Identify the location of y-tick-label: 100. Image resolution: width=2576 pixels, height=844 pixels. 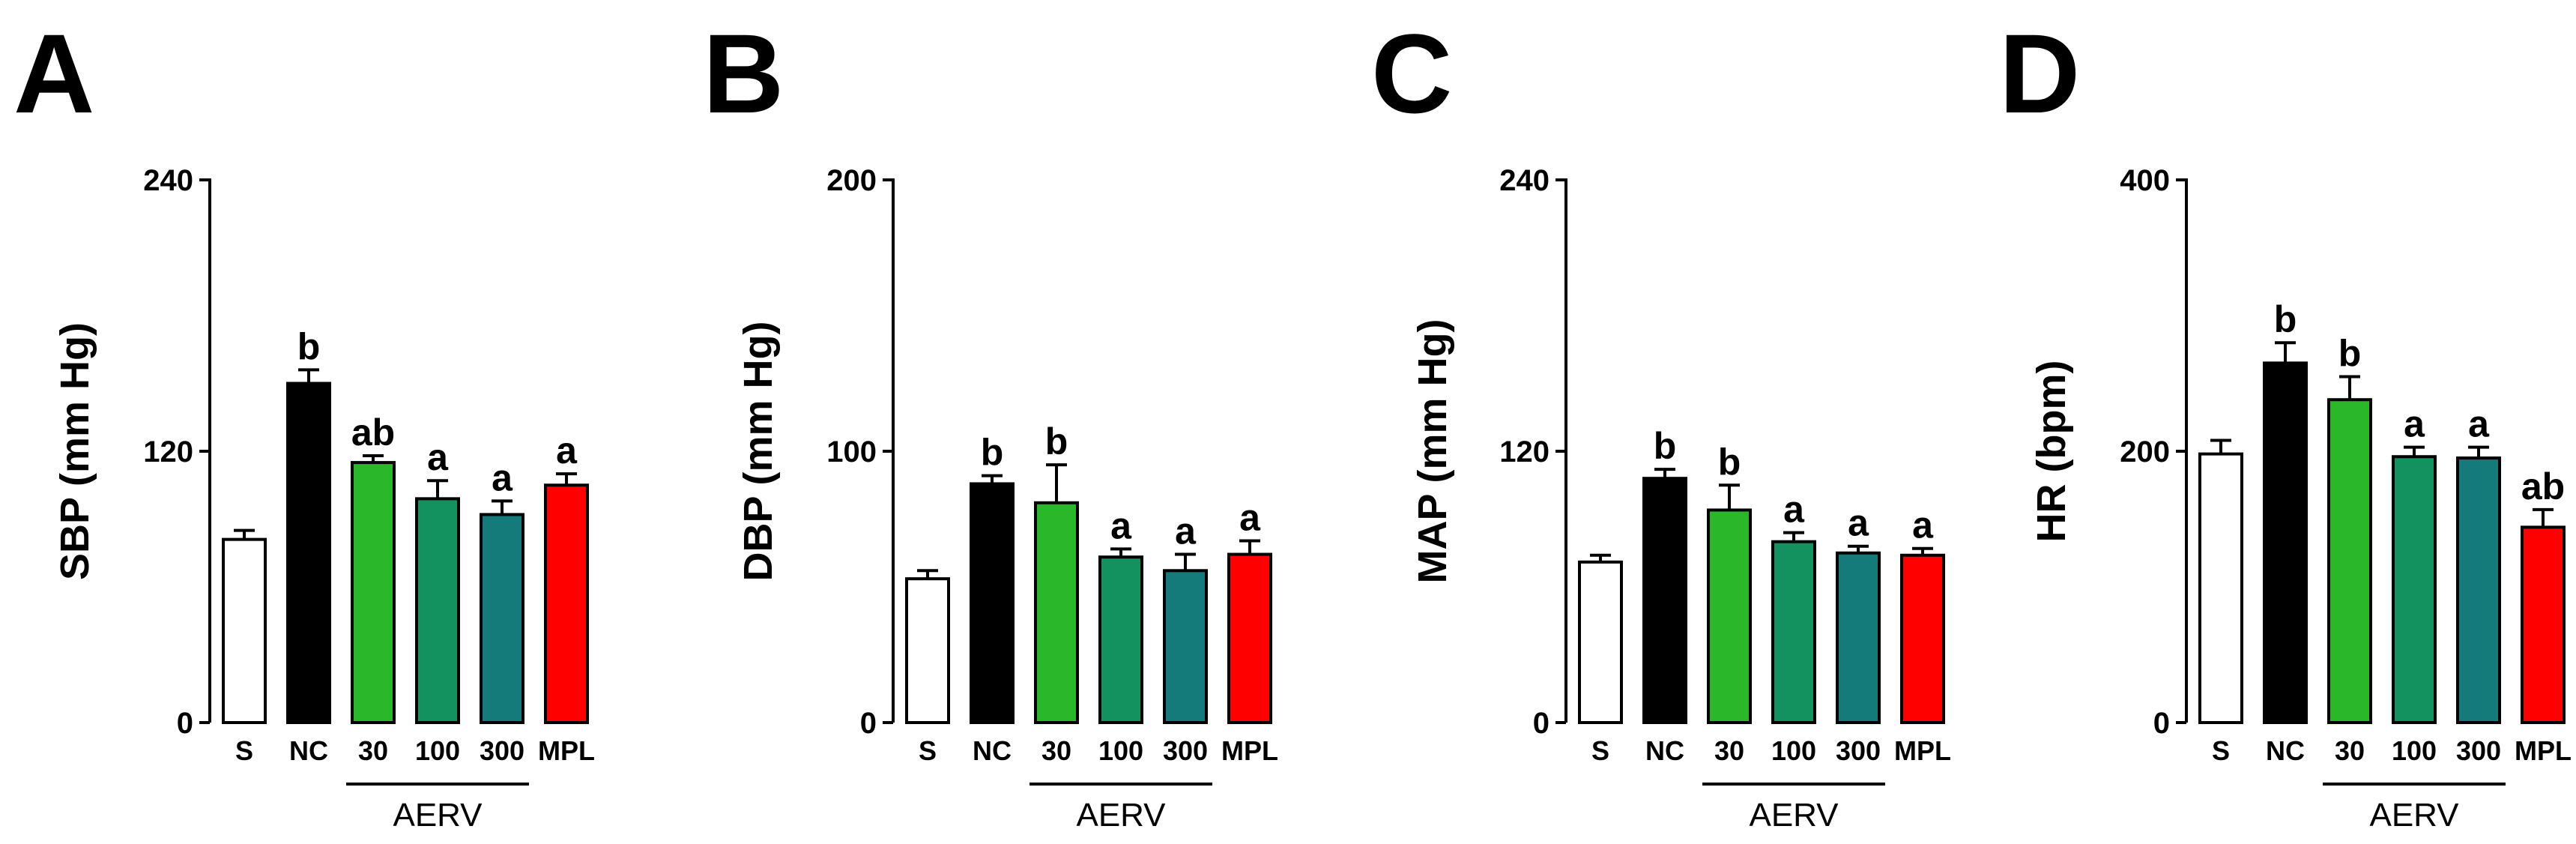
(851, 451).